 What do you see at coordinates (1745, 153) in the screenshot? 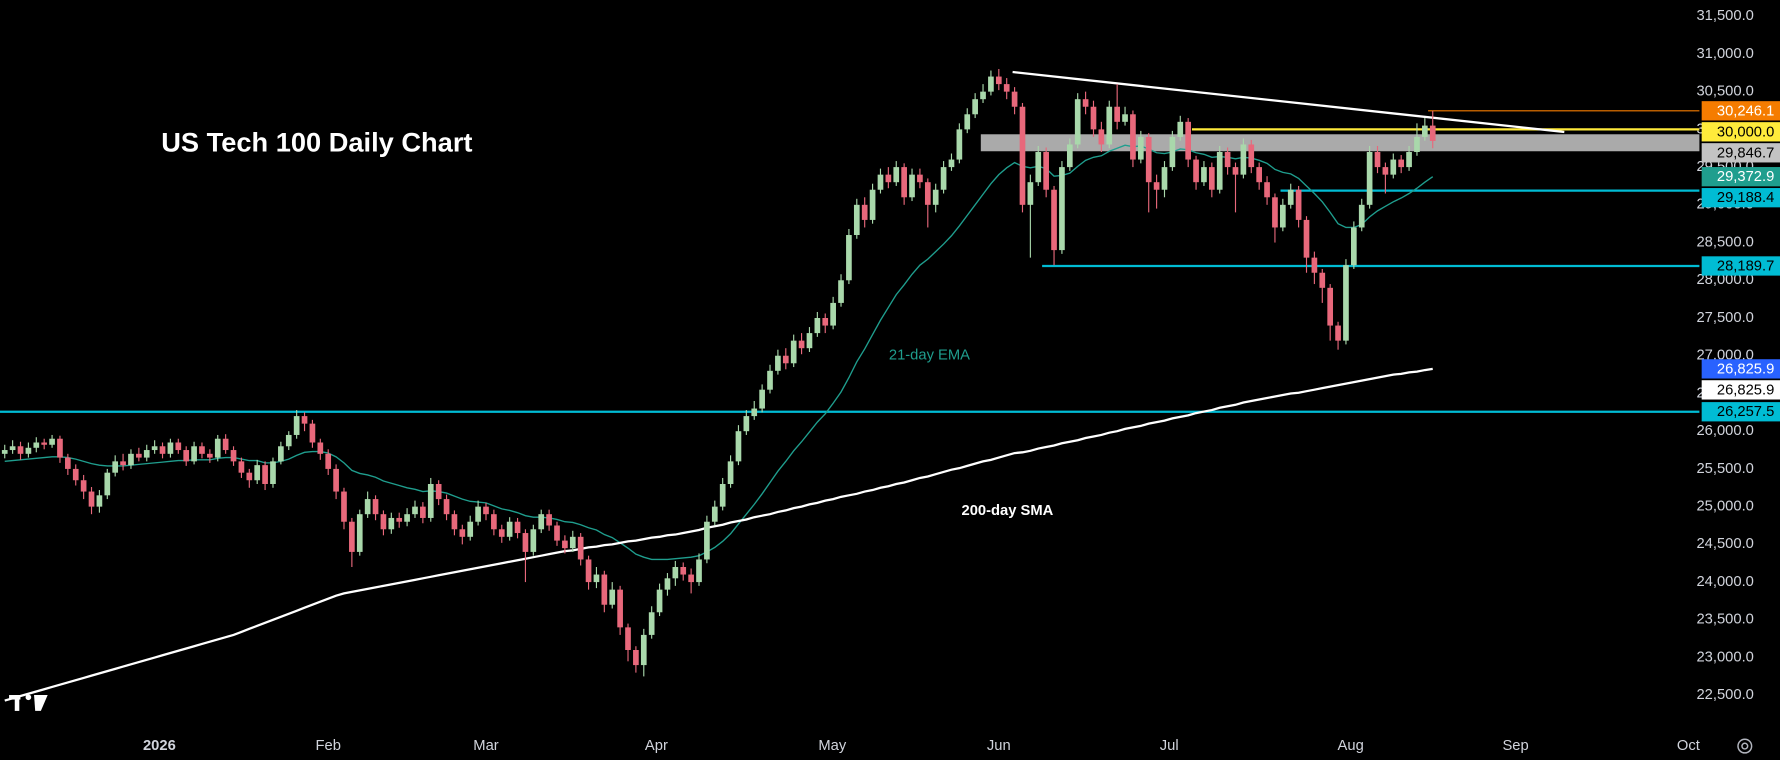
I see `price-label: 29,846.7` at bounding box center [1745, 153].